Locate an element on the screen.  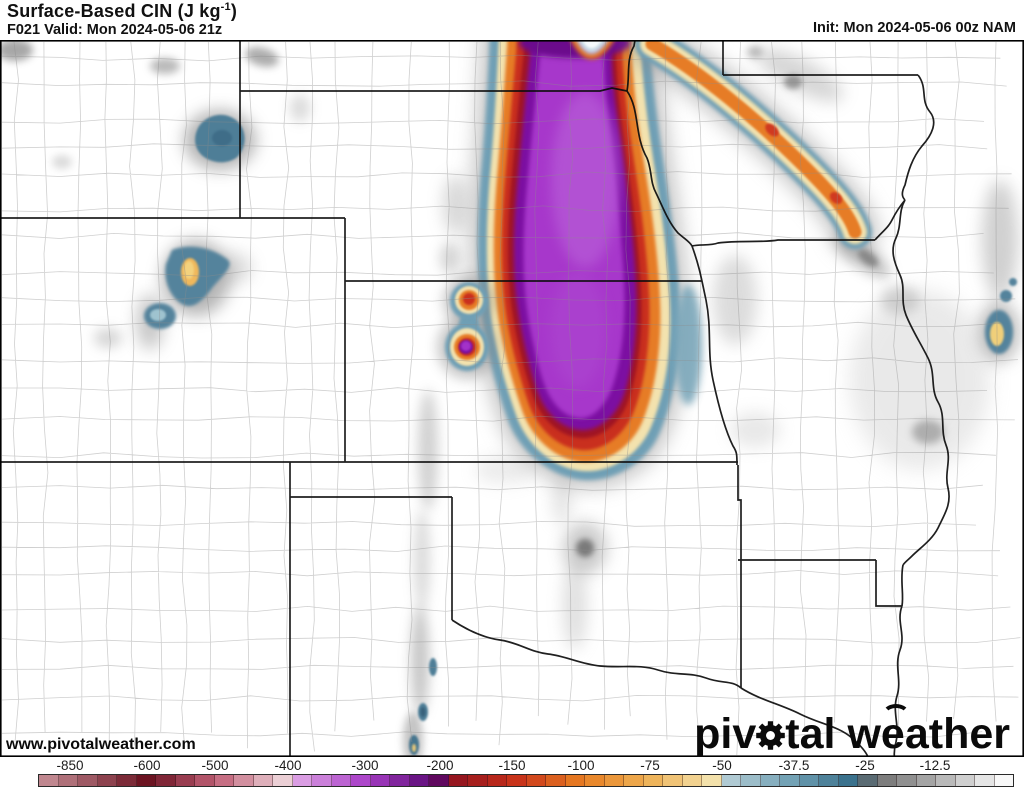
init-time-label: Init: Mon 2024-05-06 00z NAM is located at coordinates (914, 28).